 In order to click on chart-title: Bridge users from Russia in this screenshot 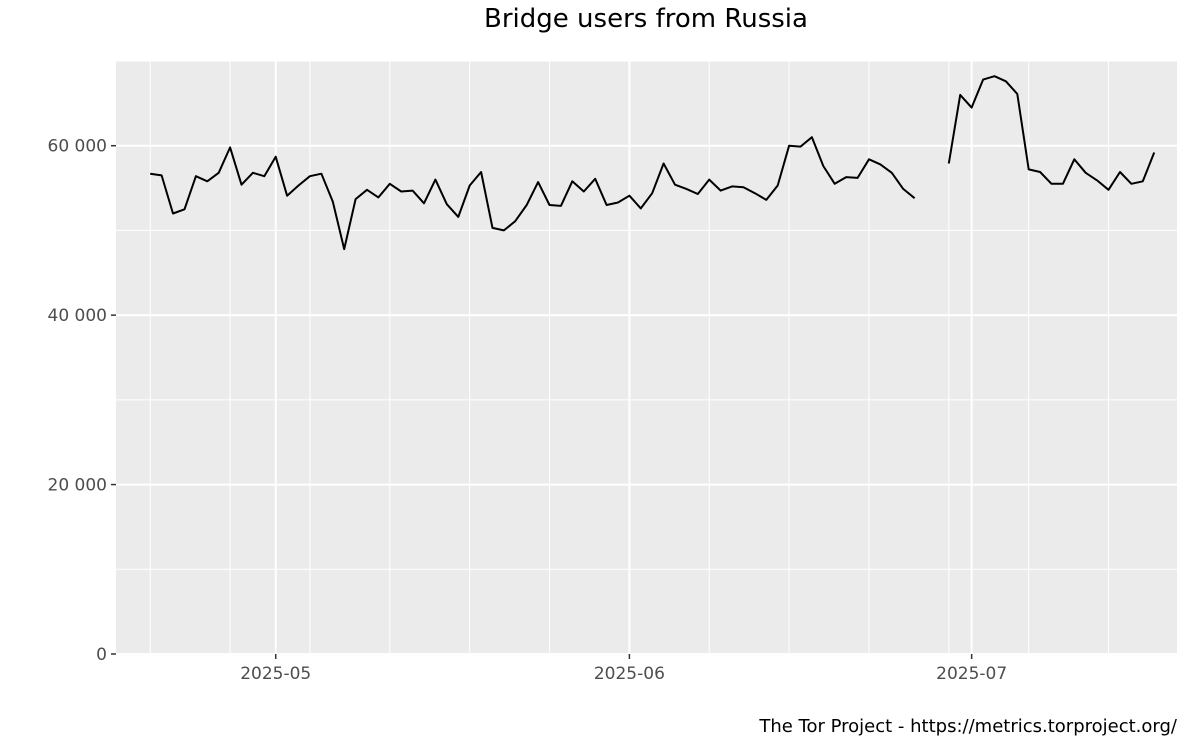, I will do `click(646, 19)`.